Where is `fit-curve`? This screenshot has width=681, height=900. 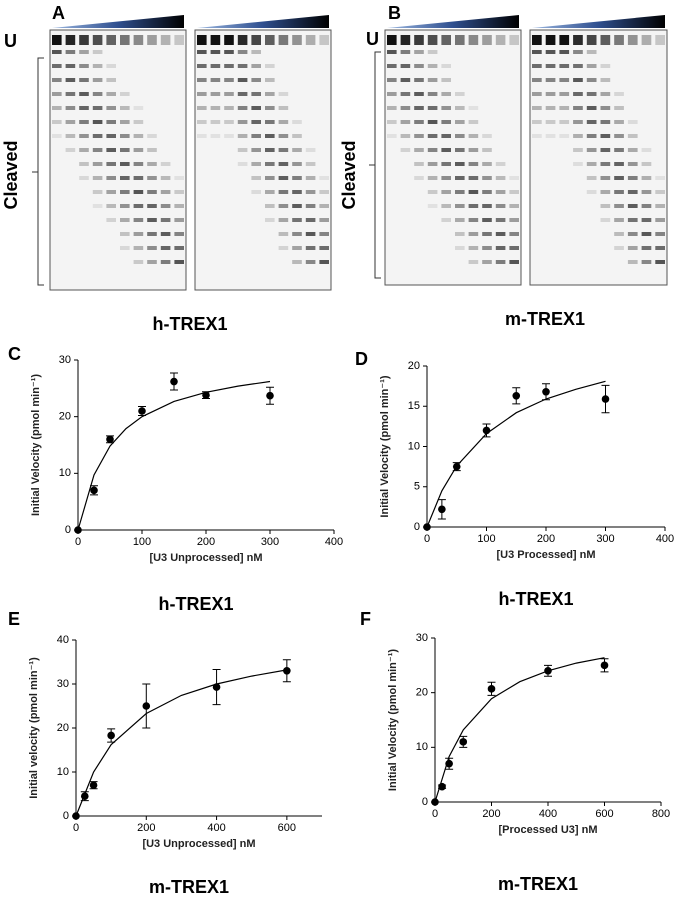
fit-curve is located at coordinates (181, 743).